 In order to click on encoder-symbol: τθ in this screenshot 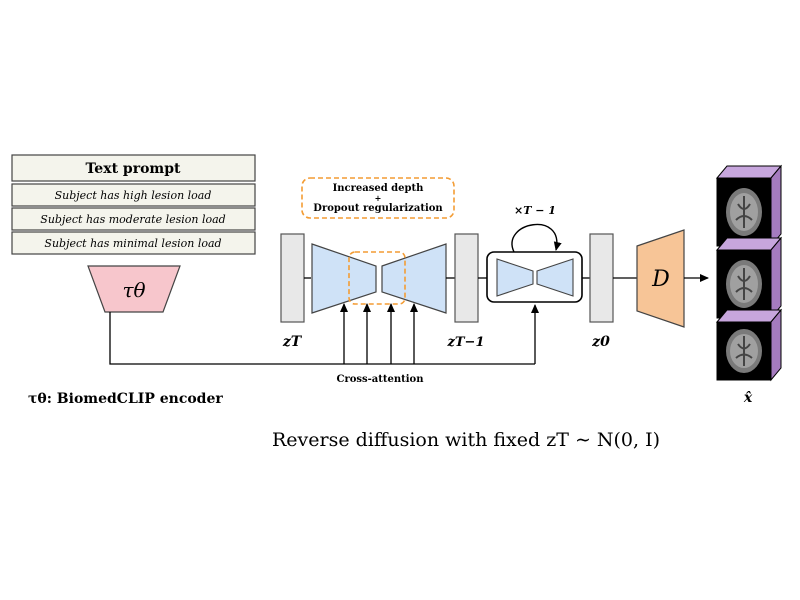, I will do `click(133, 290)`.